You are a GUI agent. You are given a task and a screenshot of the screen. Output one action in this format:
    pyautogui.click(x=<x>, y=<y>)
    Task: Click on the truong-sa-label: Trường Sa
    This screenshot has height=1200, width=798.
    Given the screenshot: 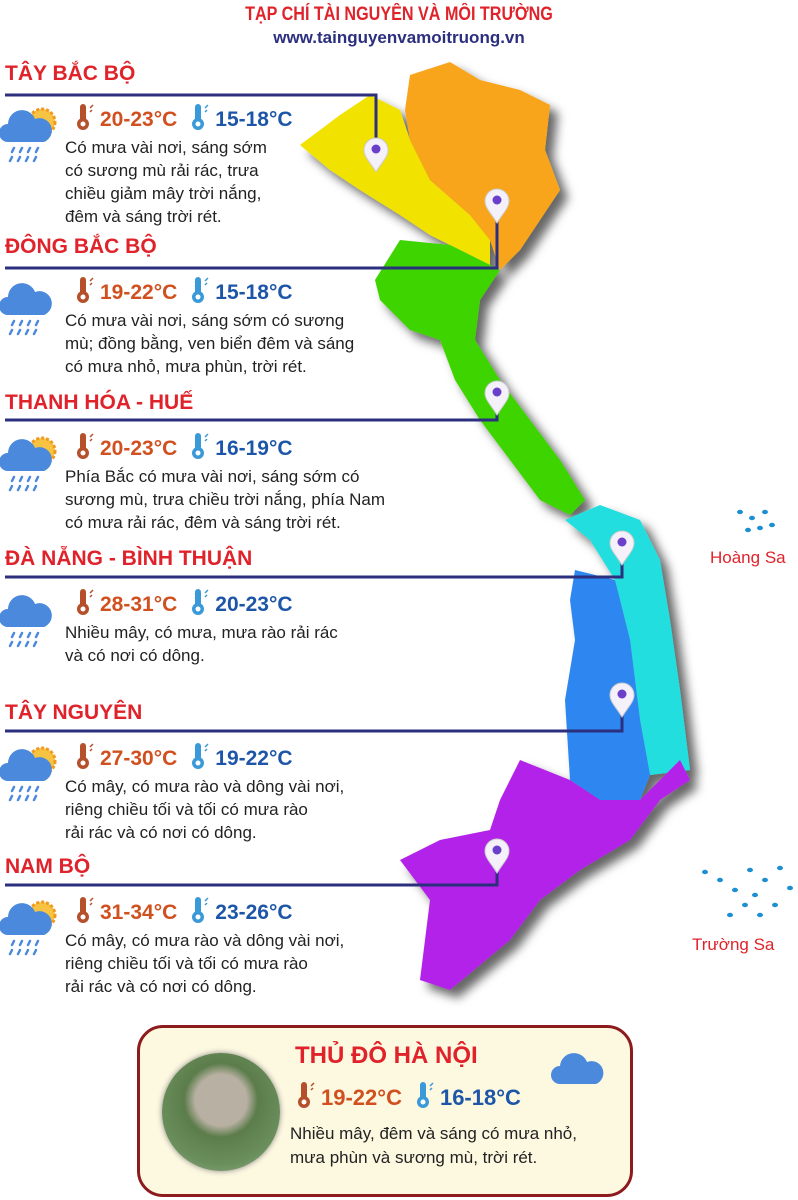 What is the action you would take?
    pyautogui.click(x=733, y=944)
    